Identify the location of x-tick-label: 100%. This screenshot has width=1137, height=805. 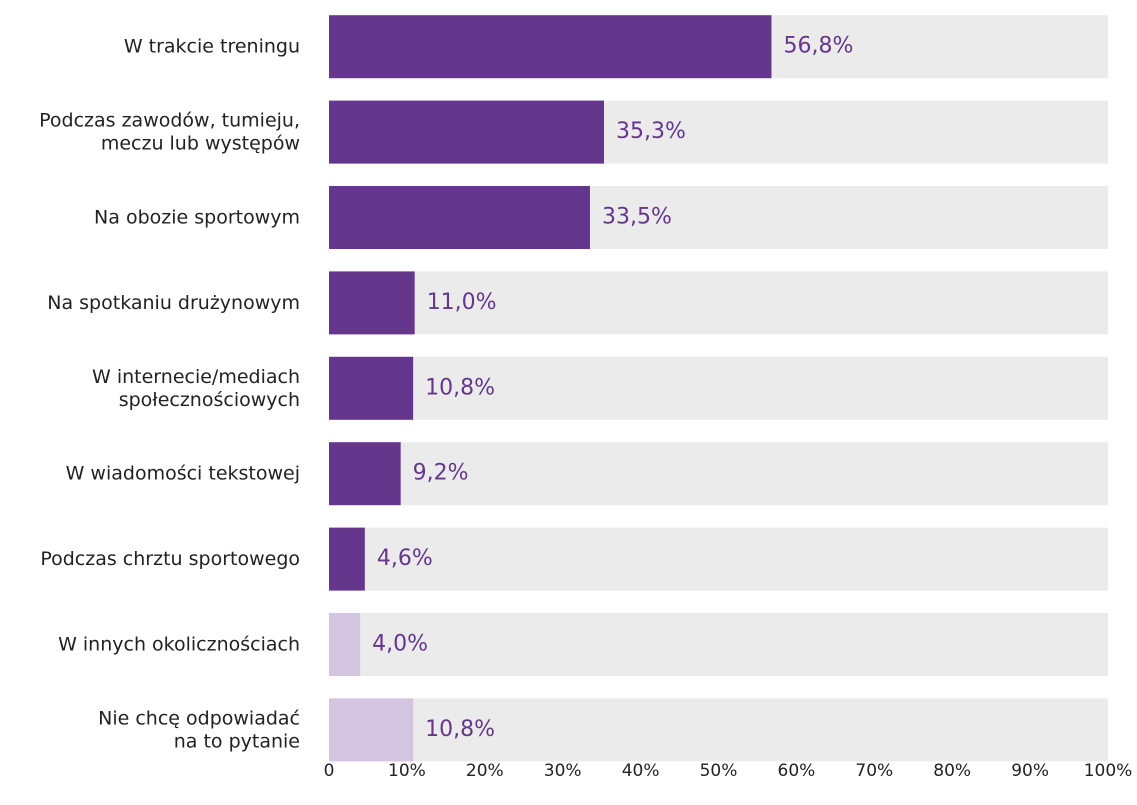
(1108, 771).